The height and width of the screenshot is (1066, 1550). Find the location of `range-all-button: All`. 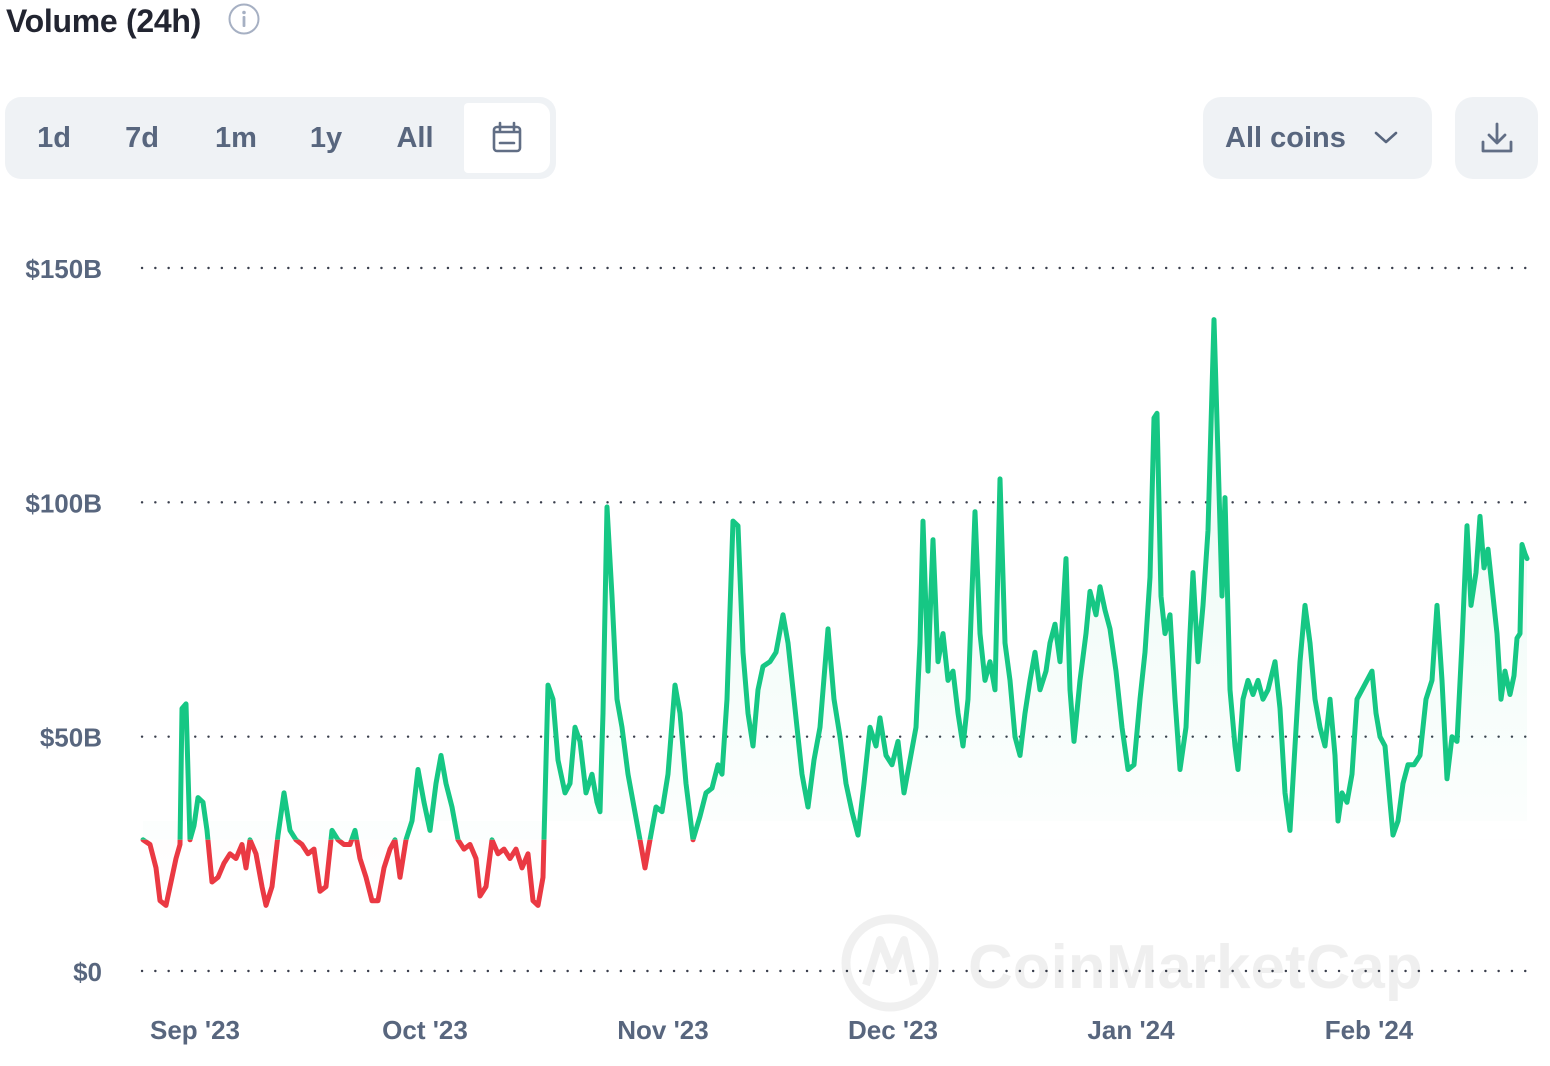

range-all-button: All is located at coordinates (415, 137).